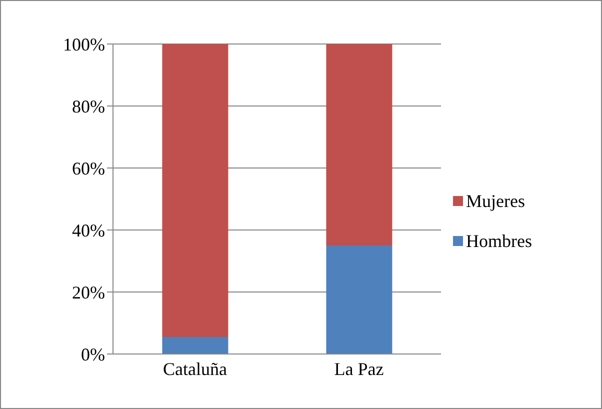 The height and width of the screenshot is (409, 602). I want to click on y-tick-label: 20%, so click(88, 292).